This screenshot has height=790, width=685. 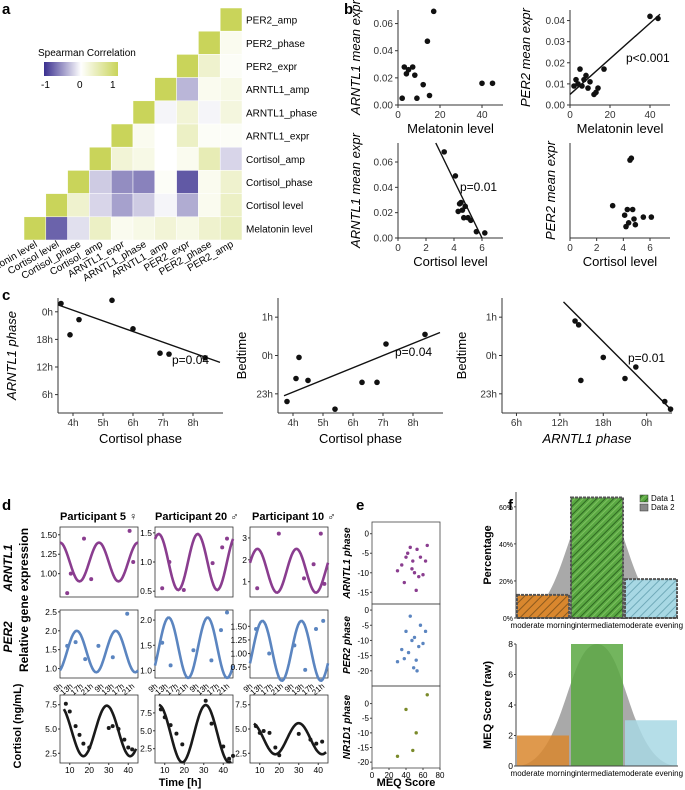 I want to click on y-tick-label: 0.02, so click(x=556, y=63).